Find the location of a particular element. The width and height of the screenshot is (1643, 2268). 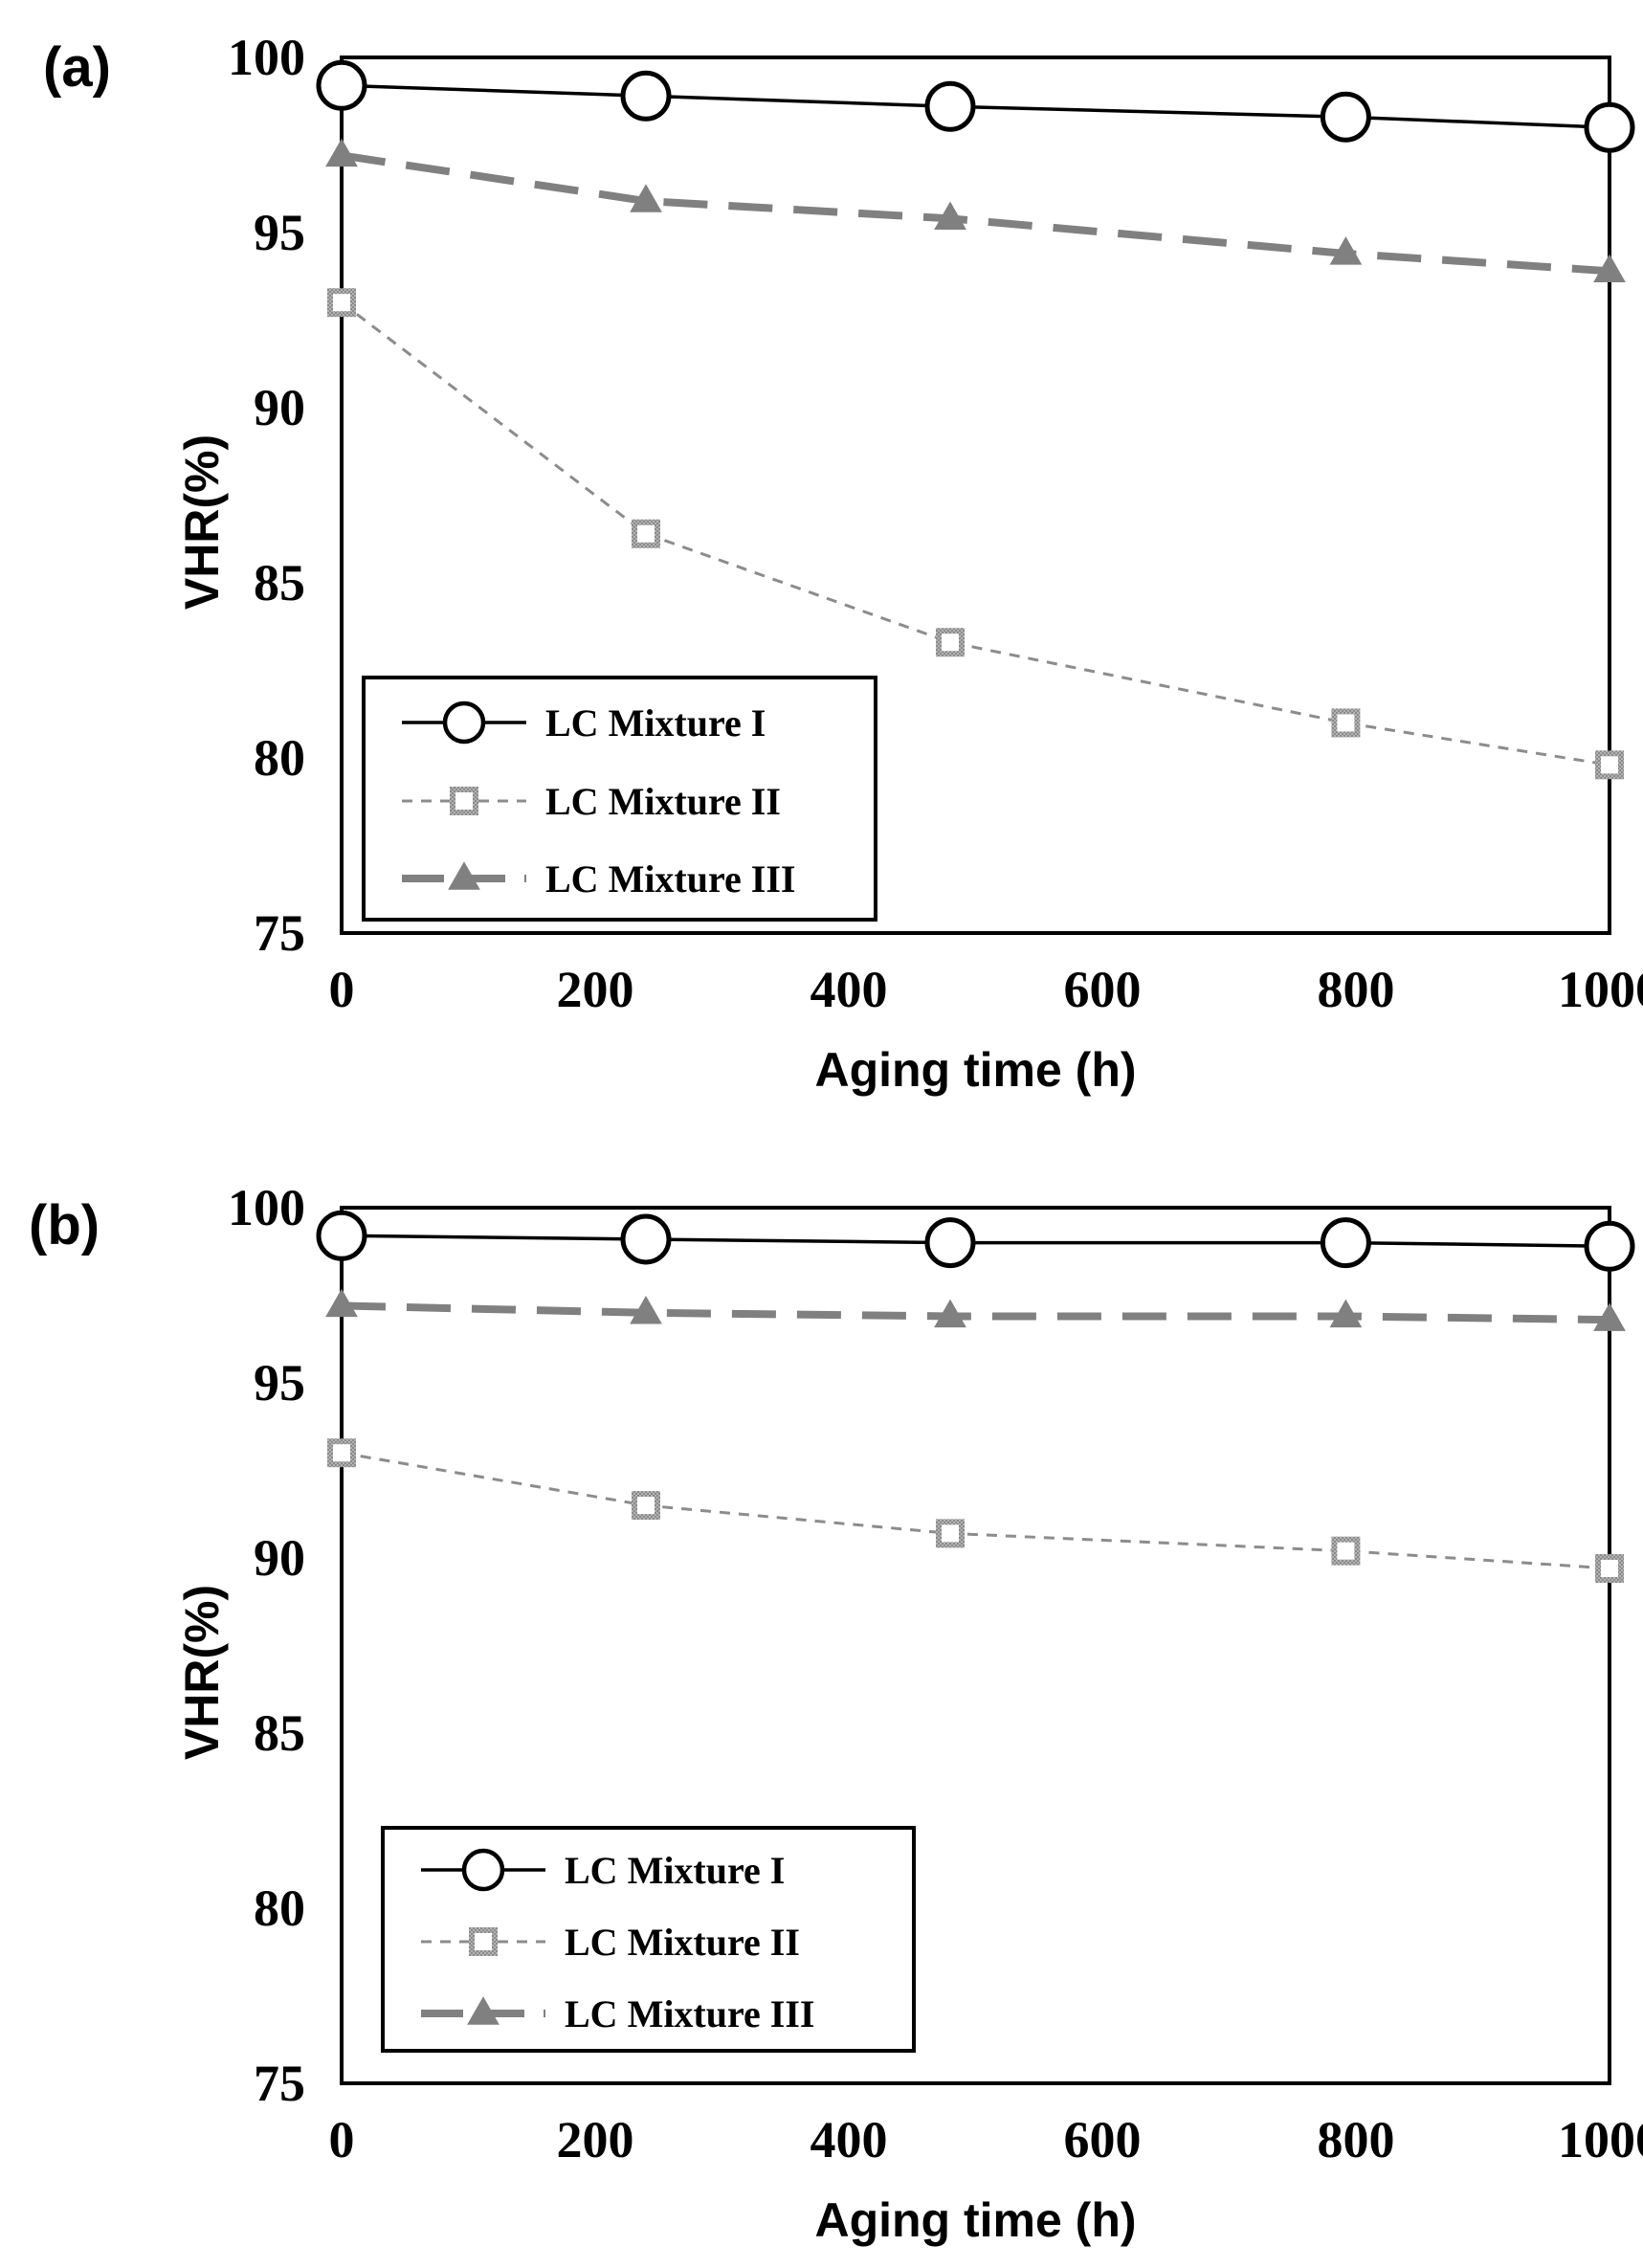

series-line-lc-mixture-i is located at coordinates (975, 1241).